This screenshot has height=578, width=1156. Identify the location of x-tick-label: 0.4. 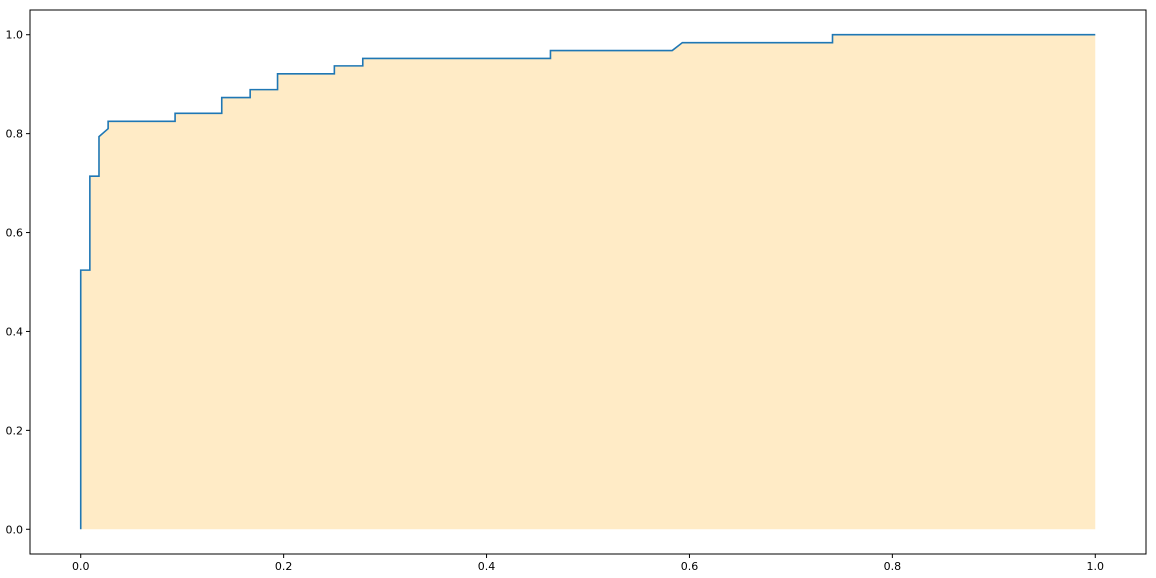
(487, 566).